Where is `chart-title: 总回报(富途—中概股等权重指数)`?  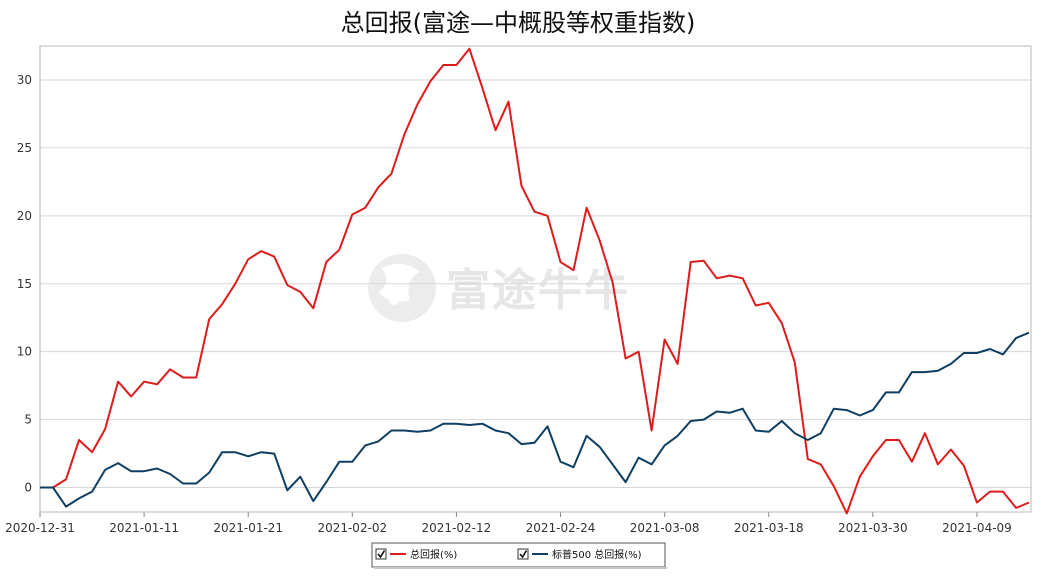
chart-title: 总回报(富途—中概股等权重指数) is located at coordinates (518, 23).